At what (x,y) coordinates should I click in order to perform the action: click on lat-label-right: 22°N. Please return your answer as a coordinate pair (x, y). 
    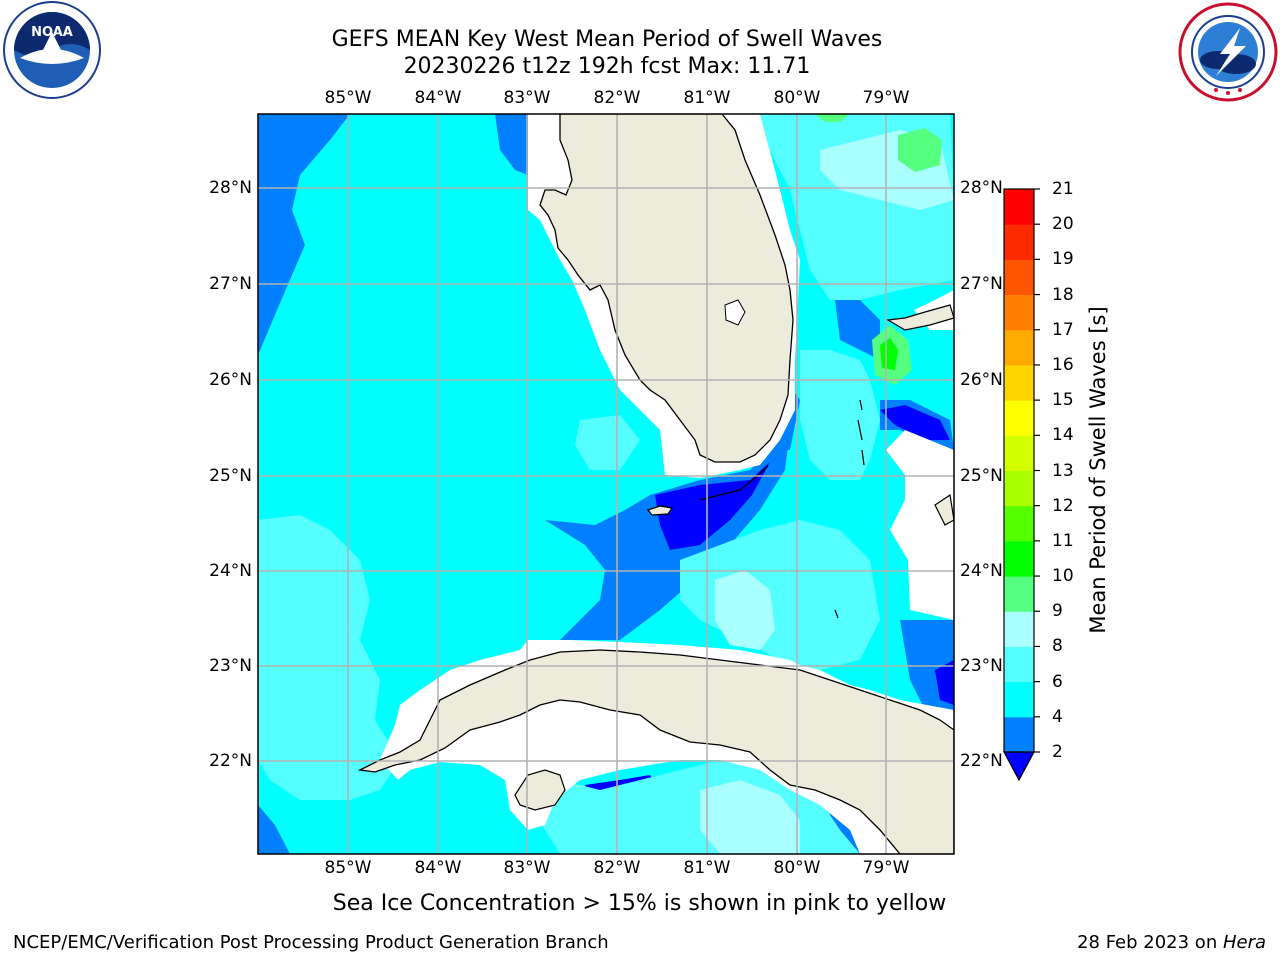
    Looking at the image, I should click on (981, 761).